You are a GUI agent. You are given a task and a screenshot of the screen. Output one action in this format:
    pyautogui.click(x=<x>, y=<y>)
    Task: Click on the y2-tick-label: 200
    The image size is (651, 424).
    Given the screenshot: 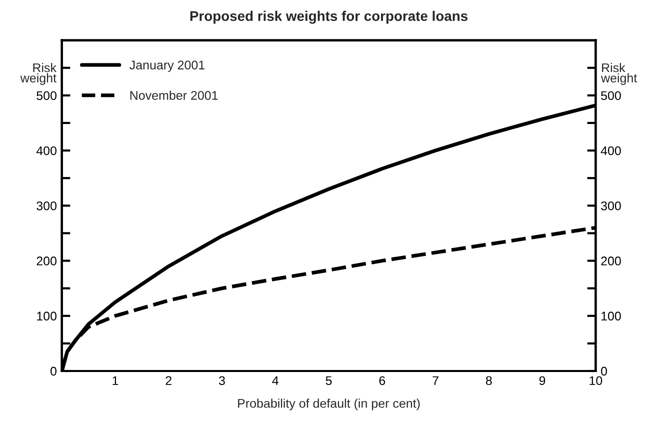 What is the action you would take?
    pyautogui.click(x=611, y=261)
    